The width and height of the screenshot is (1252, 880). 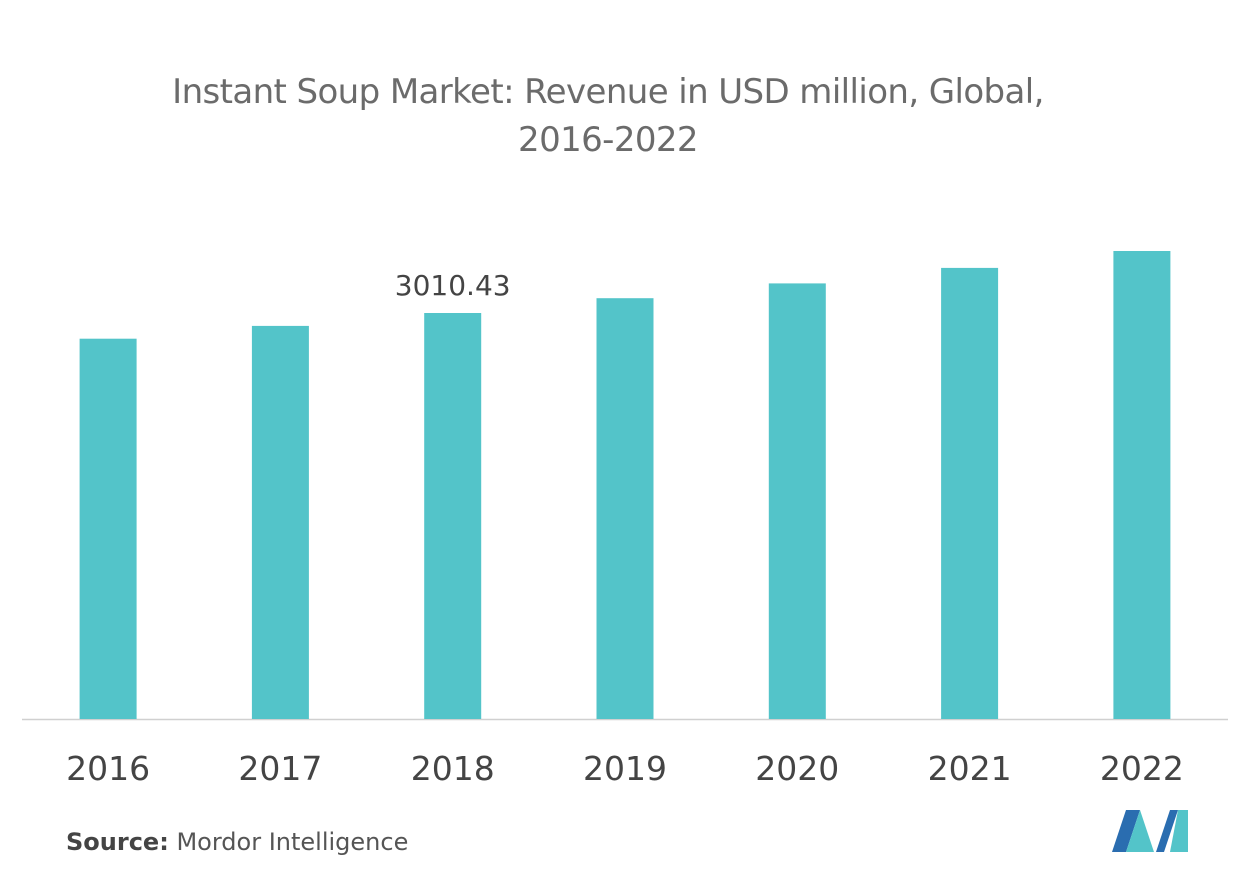 I want to click on x-tick-label-2020: 2020, so click(x=797, y=768).